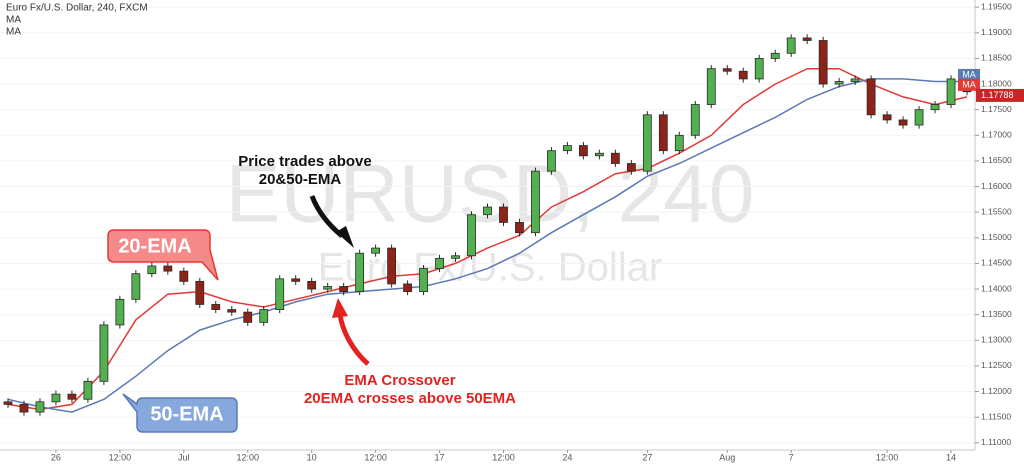  I want to click on y-tick-label: 1.19500, so click(996, 6).